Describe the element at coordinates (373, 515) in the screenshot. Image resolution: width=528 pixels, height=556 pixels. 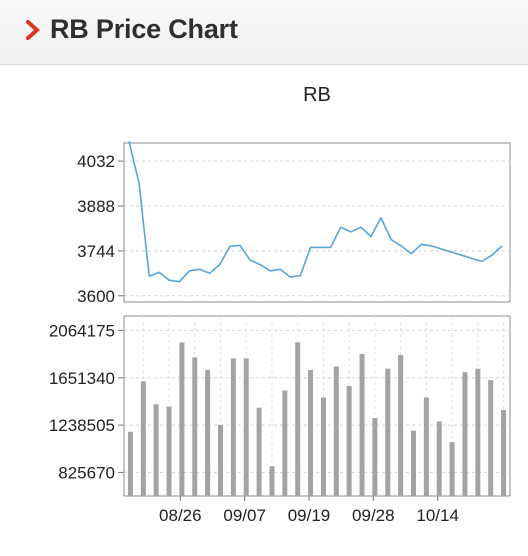
I see `x-tick-label: 09/28` at that location.